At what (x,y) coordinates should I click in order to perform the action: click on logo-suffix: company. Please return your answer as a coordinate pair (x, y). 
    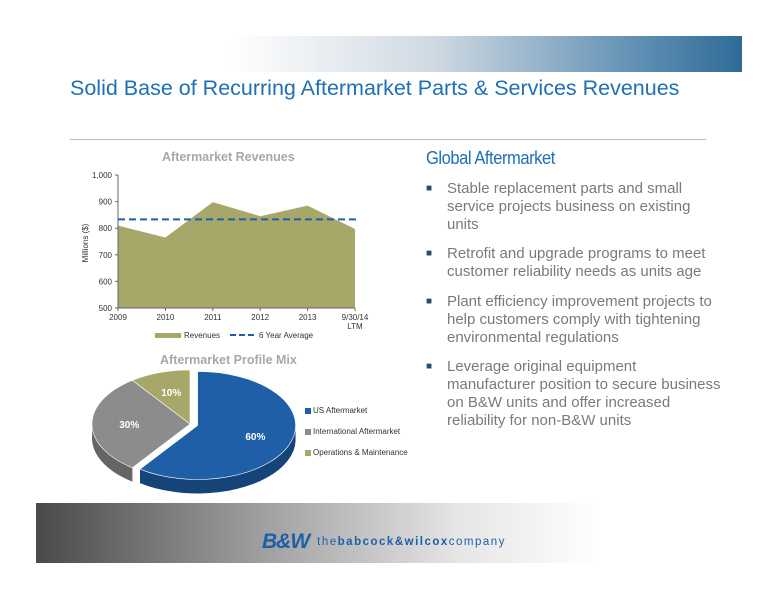
    Looking at the image, I should click on (477, 542).